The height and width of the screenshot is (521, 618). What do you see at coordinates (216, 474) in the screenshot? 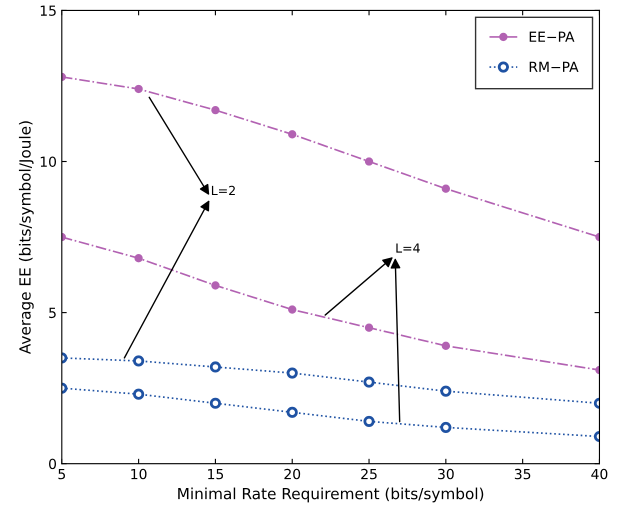
I see `x-tick-label: 15` at bounding box center [216, 474].